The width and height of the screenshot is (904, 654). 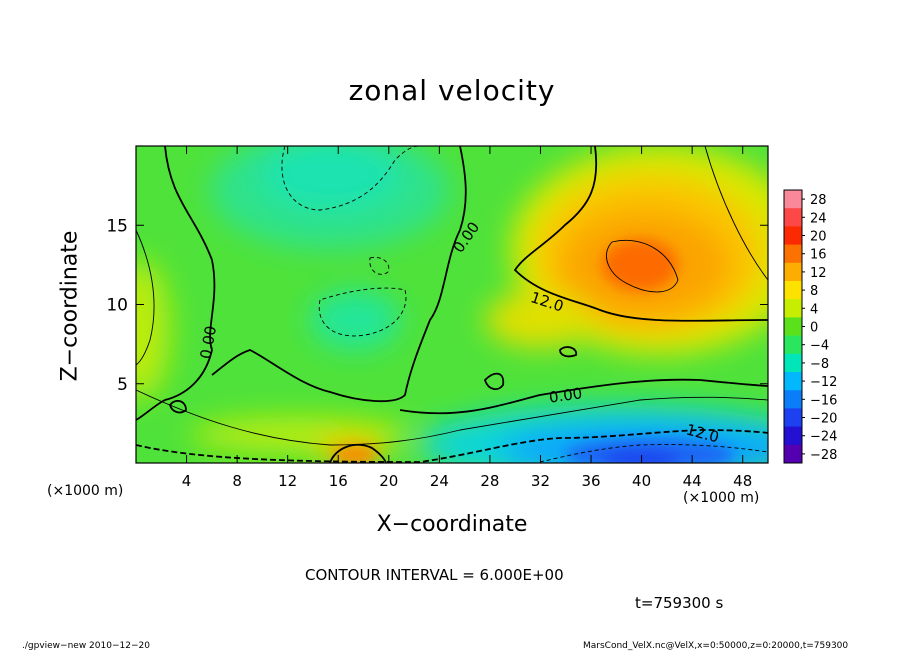 I want to click on colorbar-label-5: 8, so click(x=814, y=291).